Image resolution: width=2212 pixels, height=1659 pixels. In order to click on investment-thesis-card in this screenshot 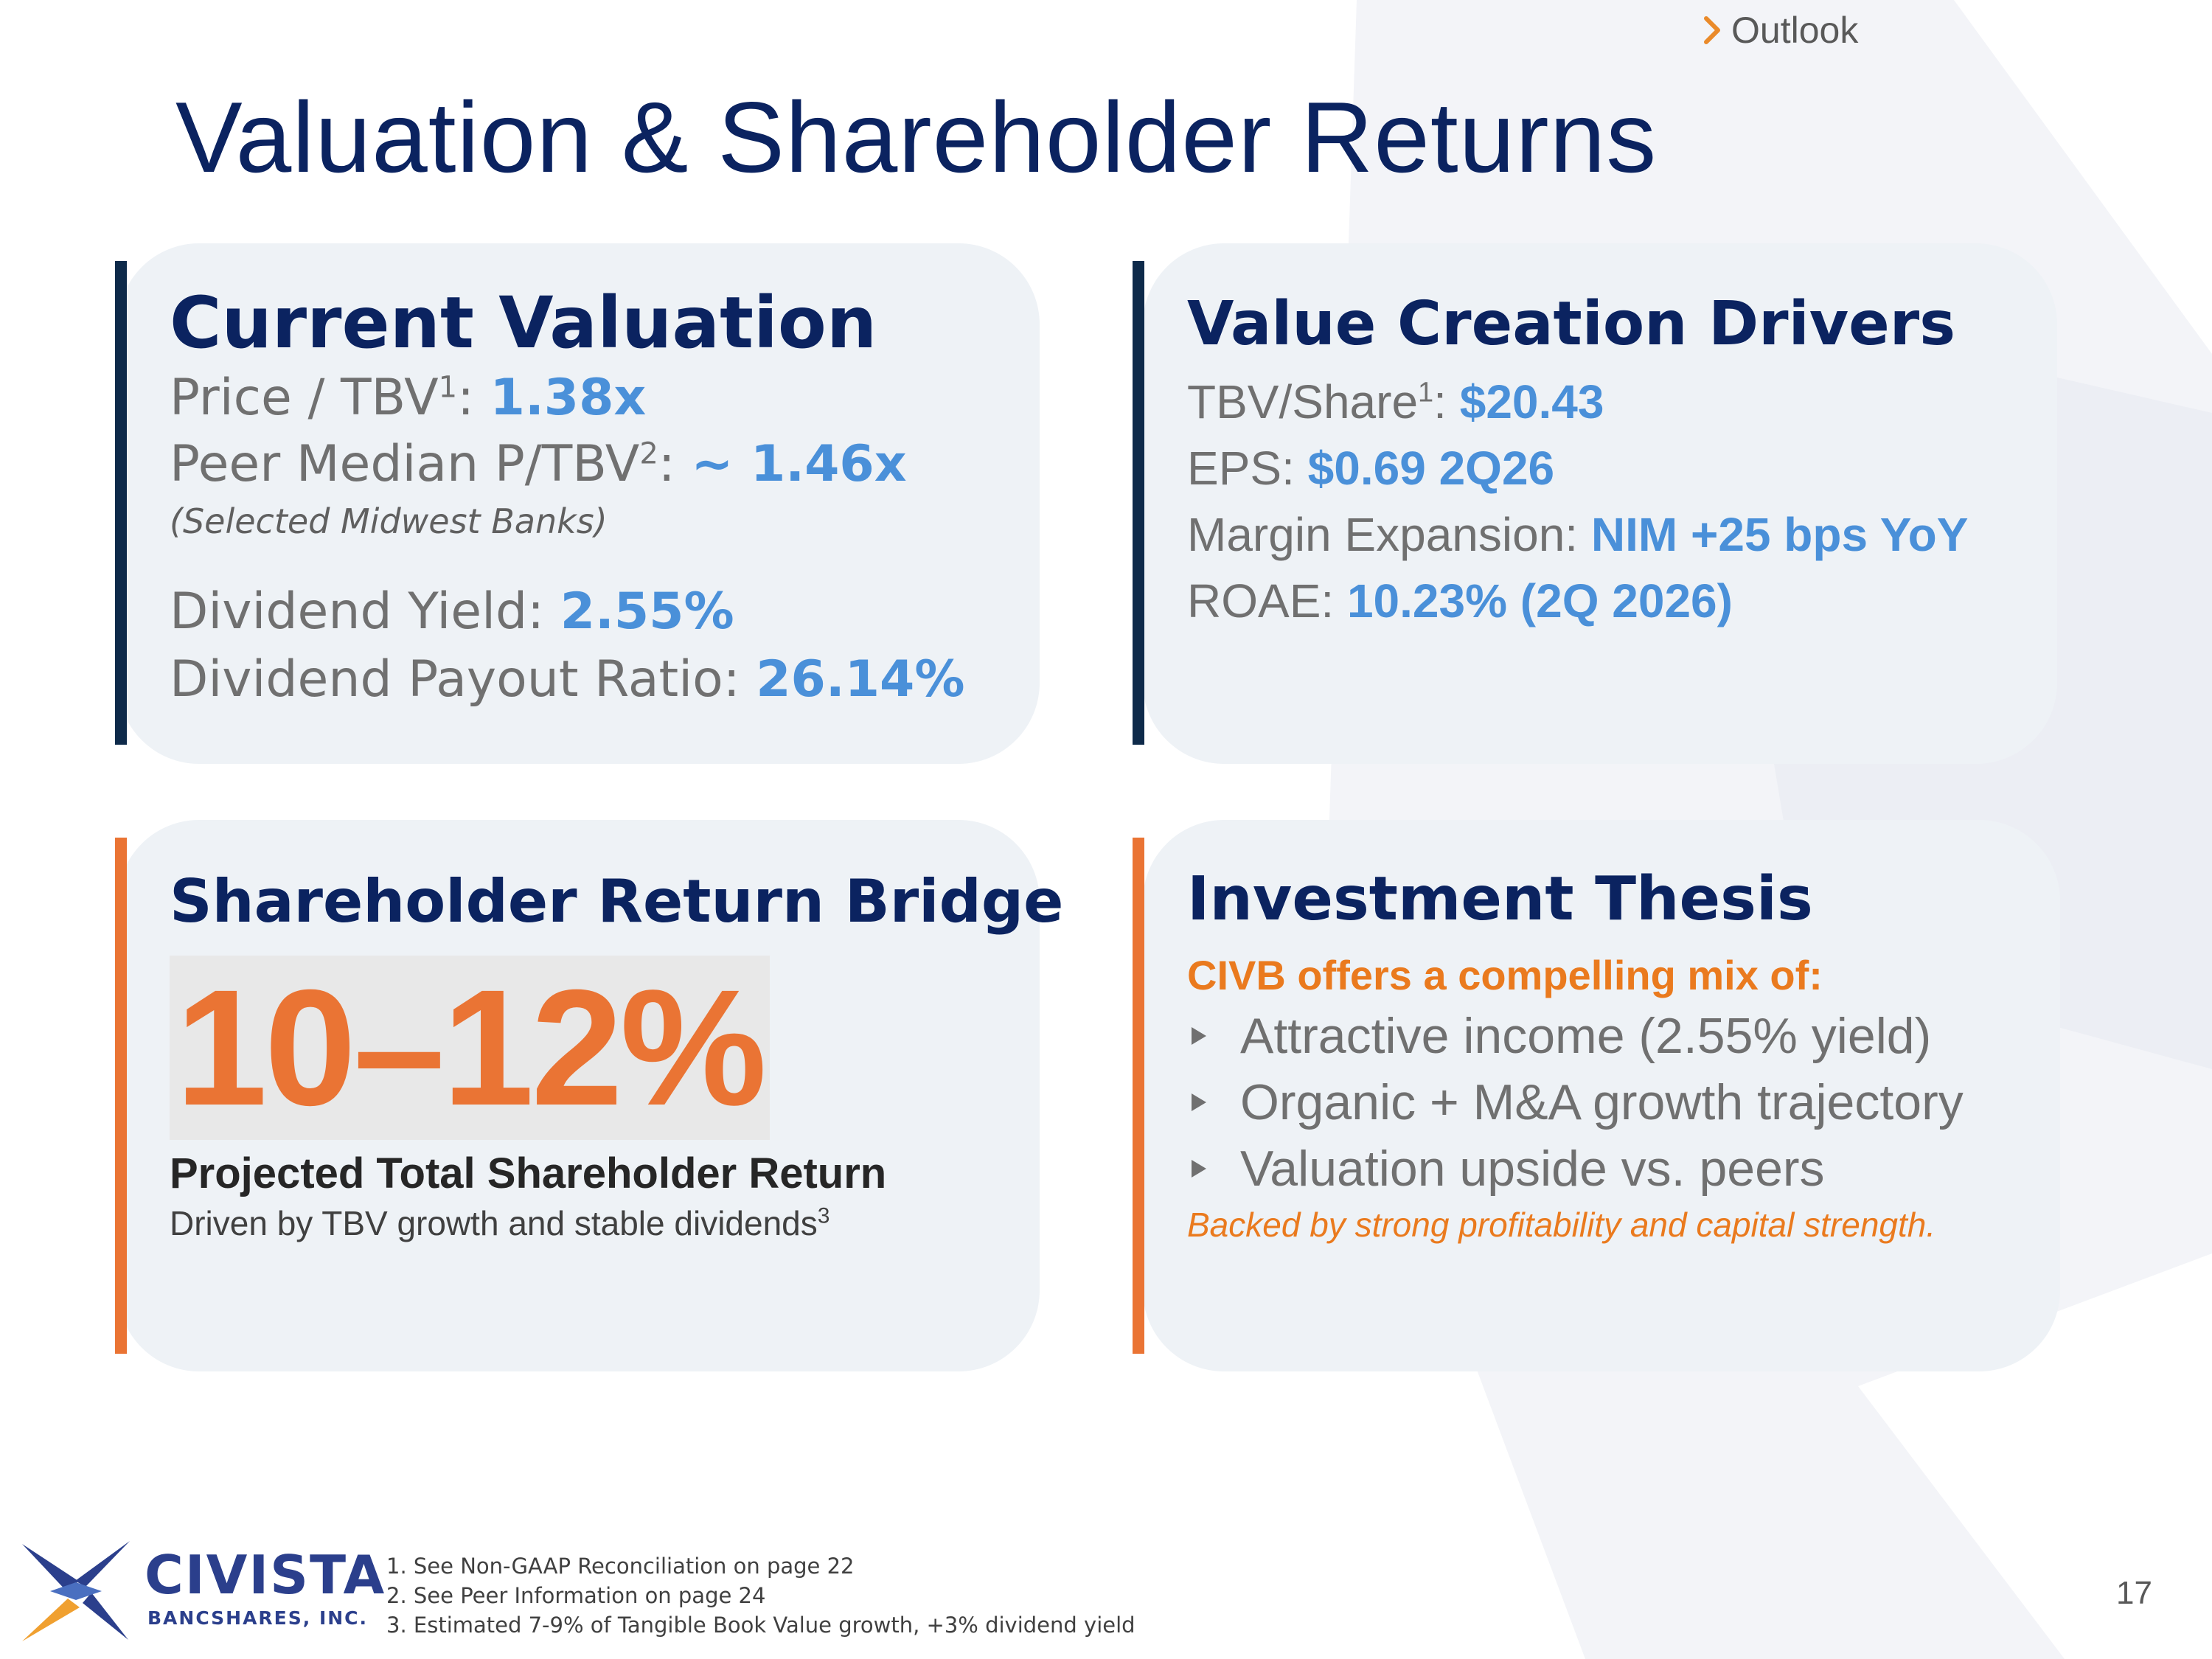, I will do `click(1601, 1095)`.